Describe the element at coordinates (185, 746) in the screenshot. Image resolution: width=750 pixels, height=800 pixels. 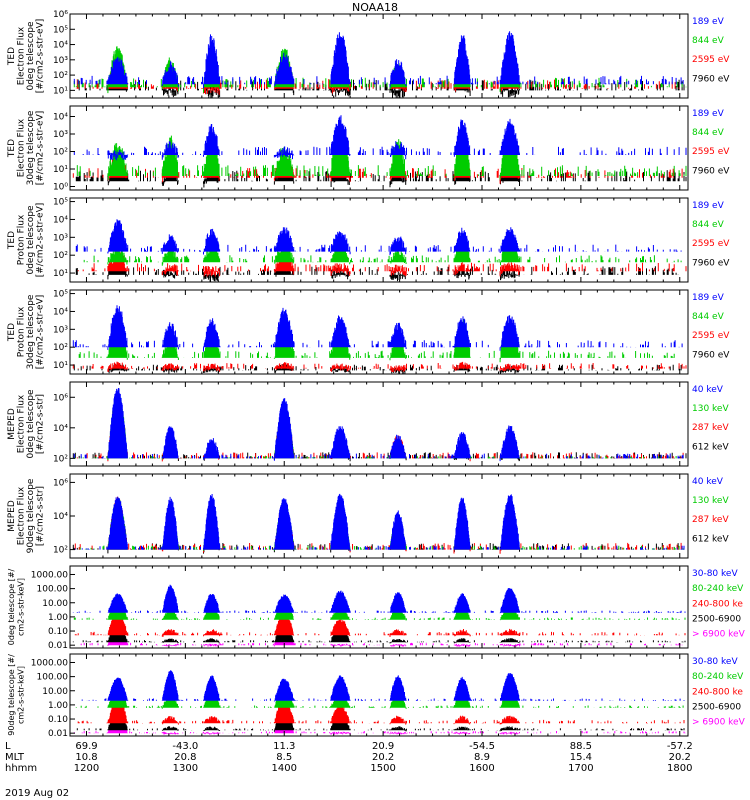
I see `x-tick-label: -43.0` at that location.